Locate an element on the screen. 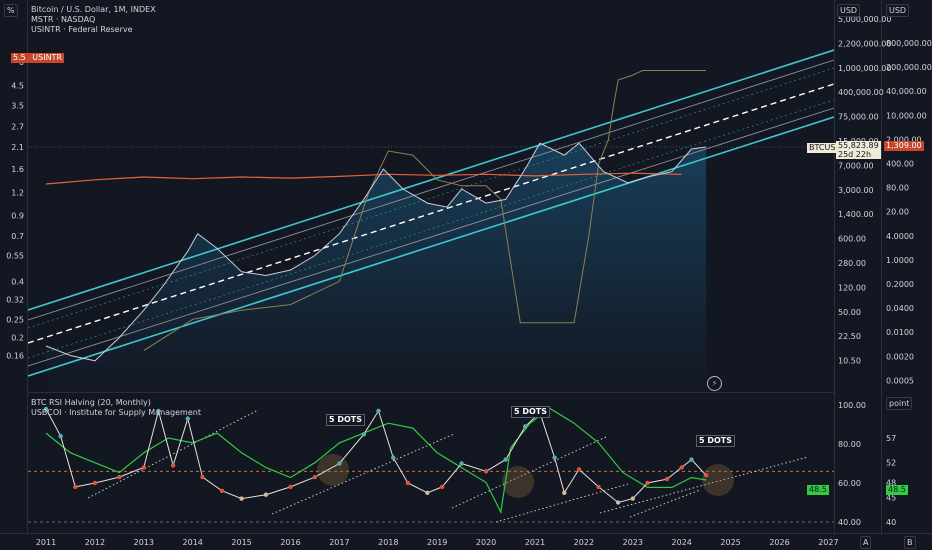 This screenshot has height=550, width=932. right-axis-tick-label: 0.0400 is located at coordinates (900, 308).